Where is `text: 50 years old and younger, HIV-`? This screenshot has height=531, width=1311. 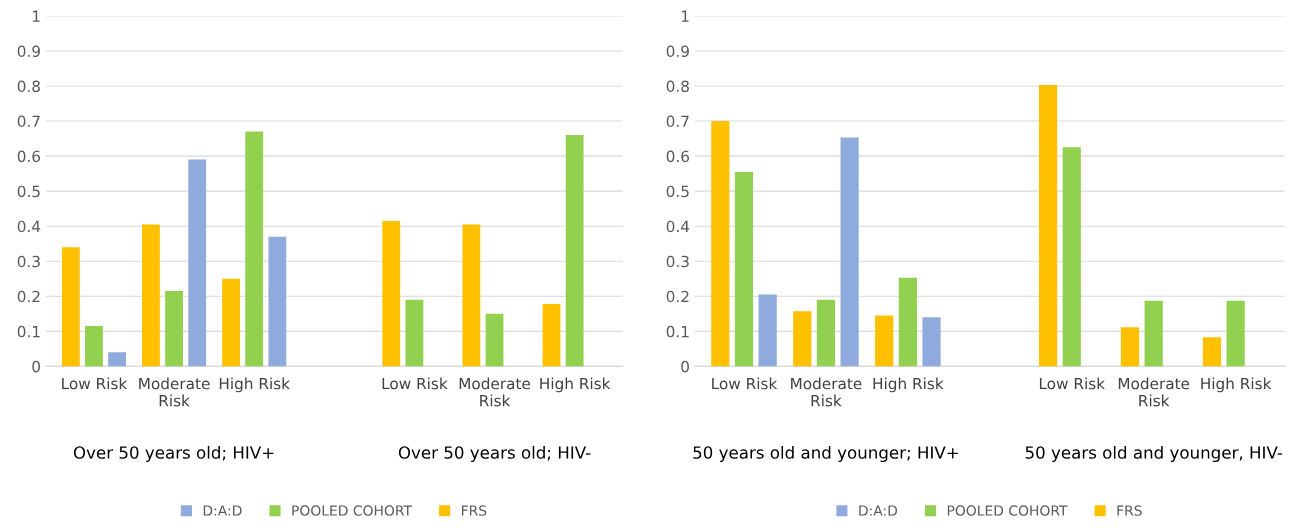
text: 50 years old and younger, HIV- is located at coordinates (1154, 454).